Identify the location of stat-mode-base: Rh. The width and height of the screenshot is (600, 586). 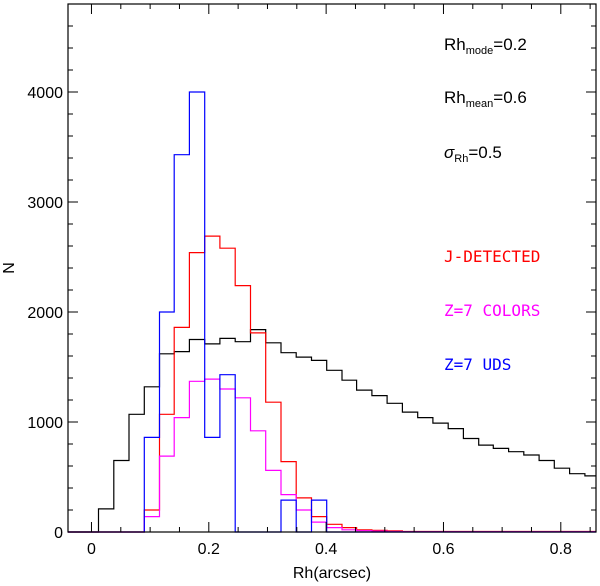
(455, 44).